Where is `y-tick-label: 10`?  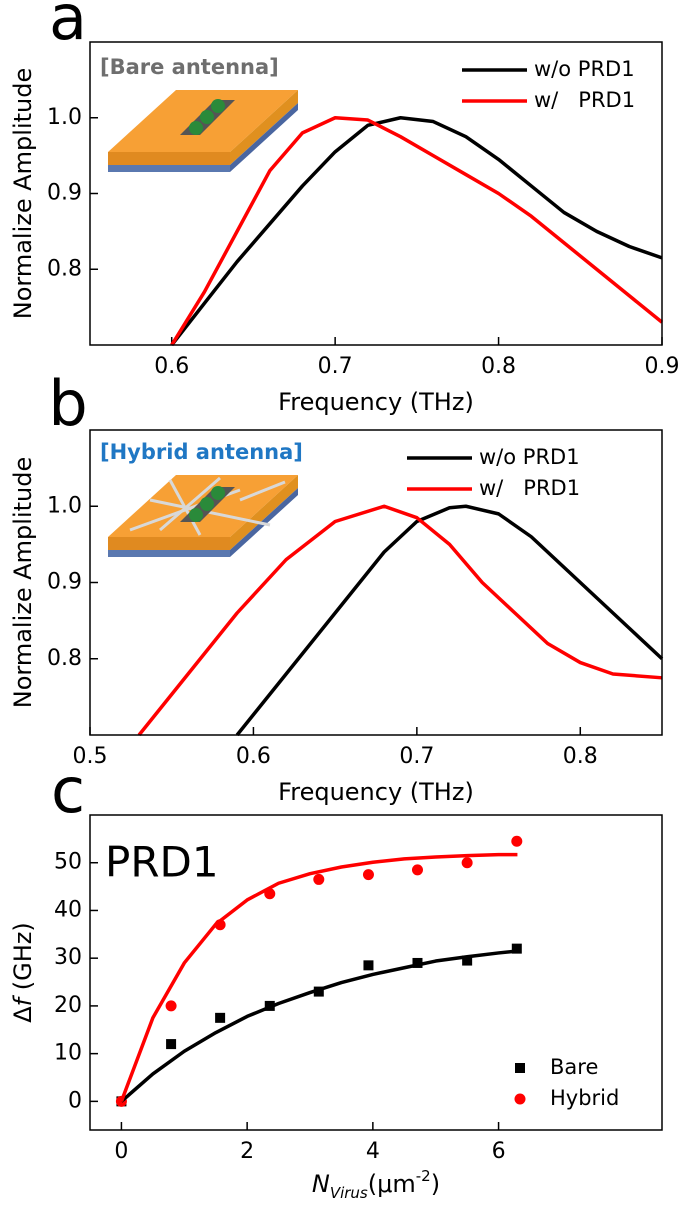
y-tick-label: 10 is located at coordinates (68, 1053).